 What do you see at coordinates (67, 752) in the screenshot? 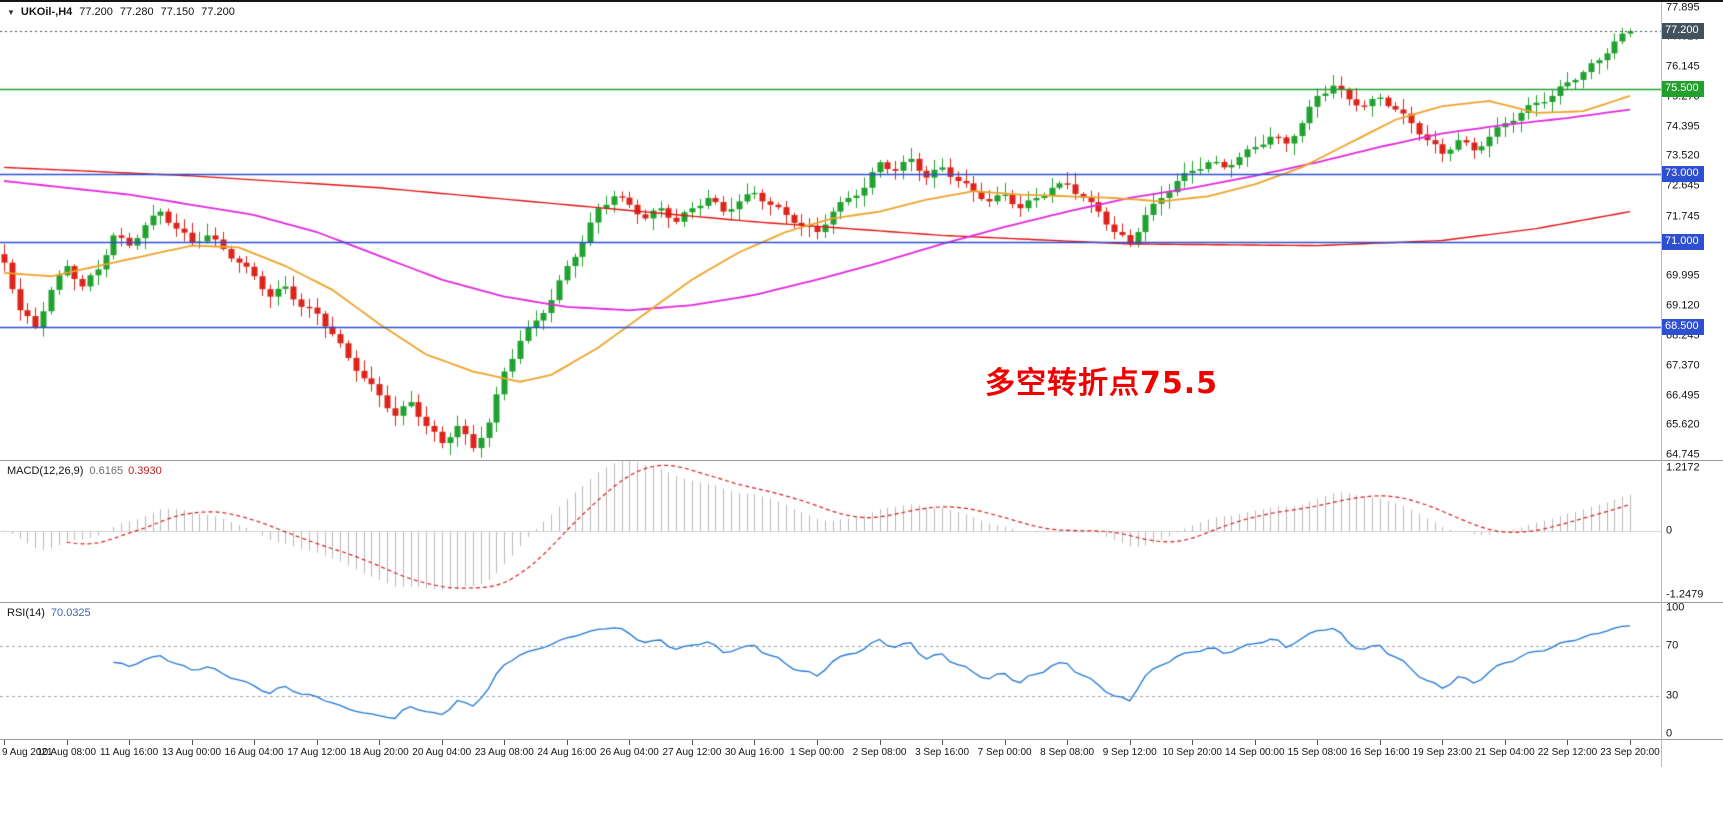
I see `time-axis-label: 10 Aug 08:00` at bounding box center [67, 752].